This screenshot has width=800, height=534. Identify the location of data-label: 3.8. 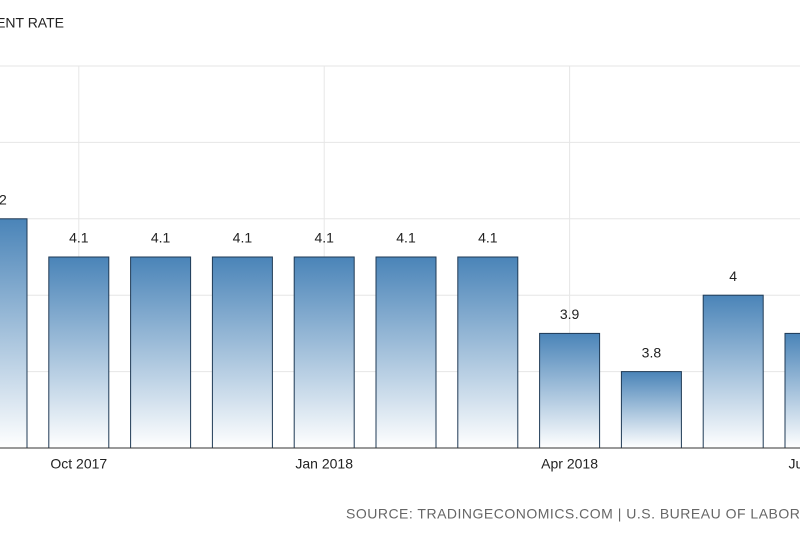
(652, 352).